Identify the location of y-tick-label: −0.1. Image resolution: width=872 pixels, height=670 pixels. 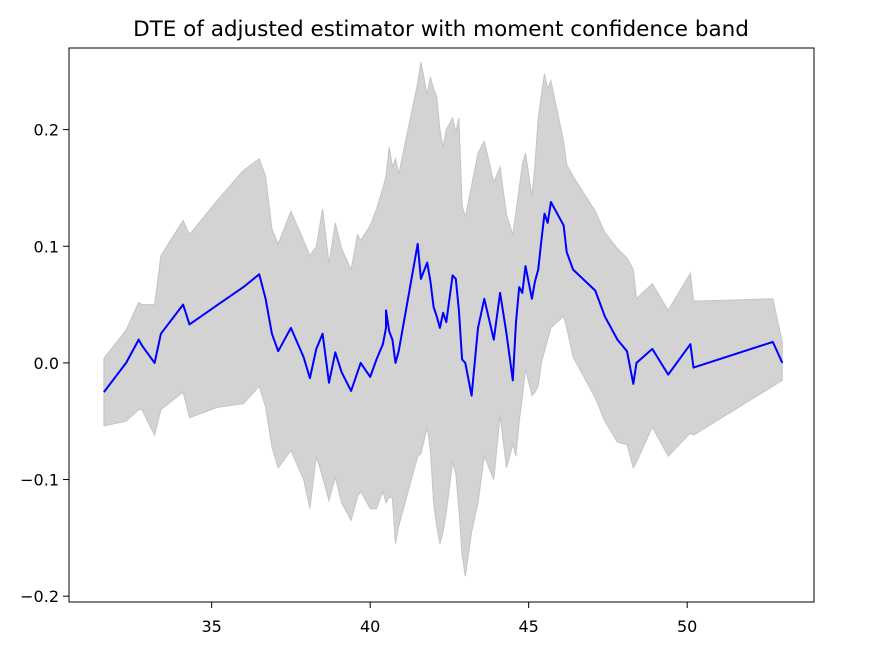
(39, 480).